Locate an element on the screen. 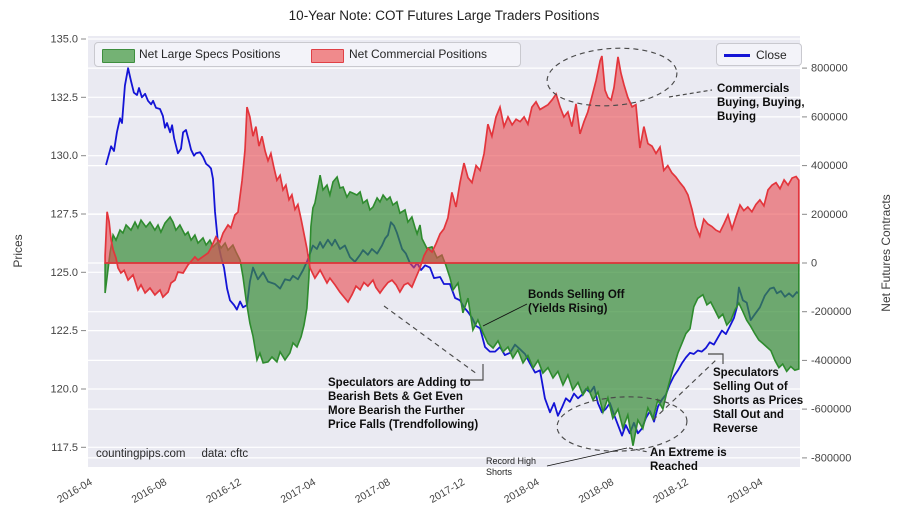 The image size is (900, 520). right-tick-label: 200000 is located at coordinates (829, 215).